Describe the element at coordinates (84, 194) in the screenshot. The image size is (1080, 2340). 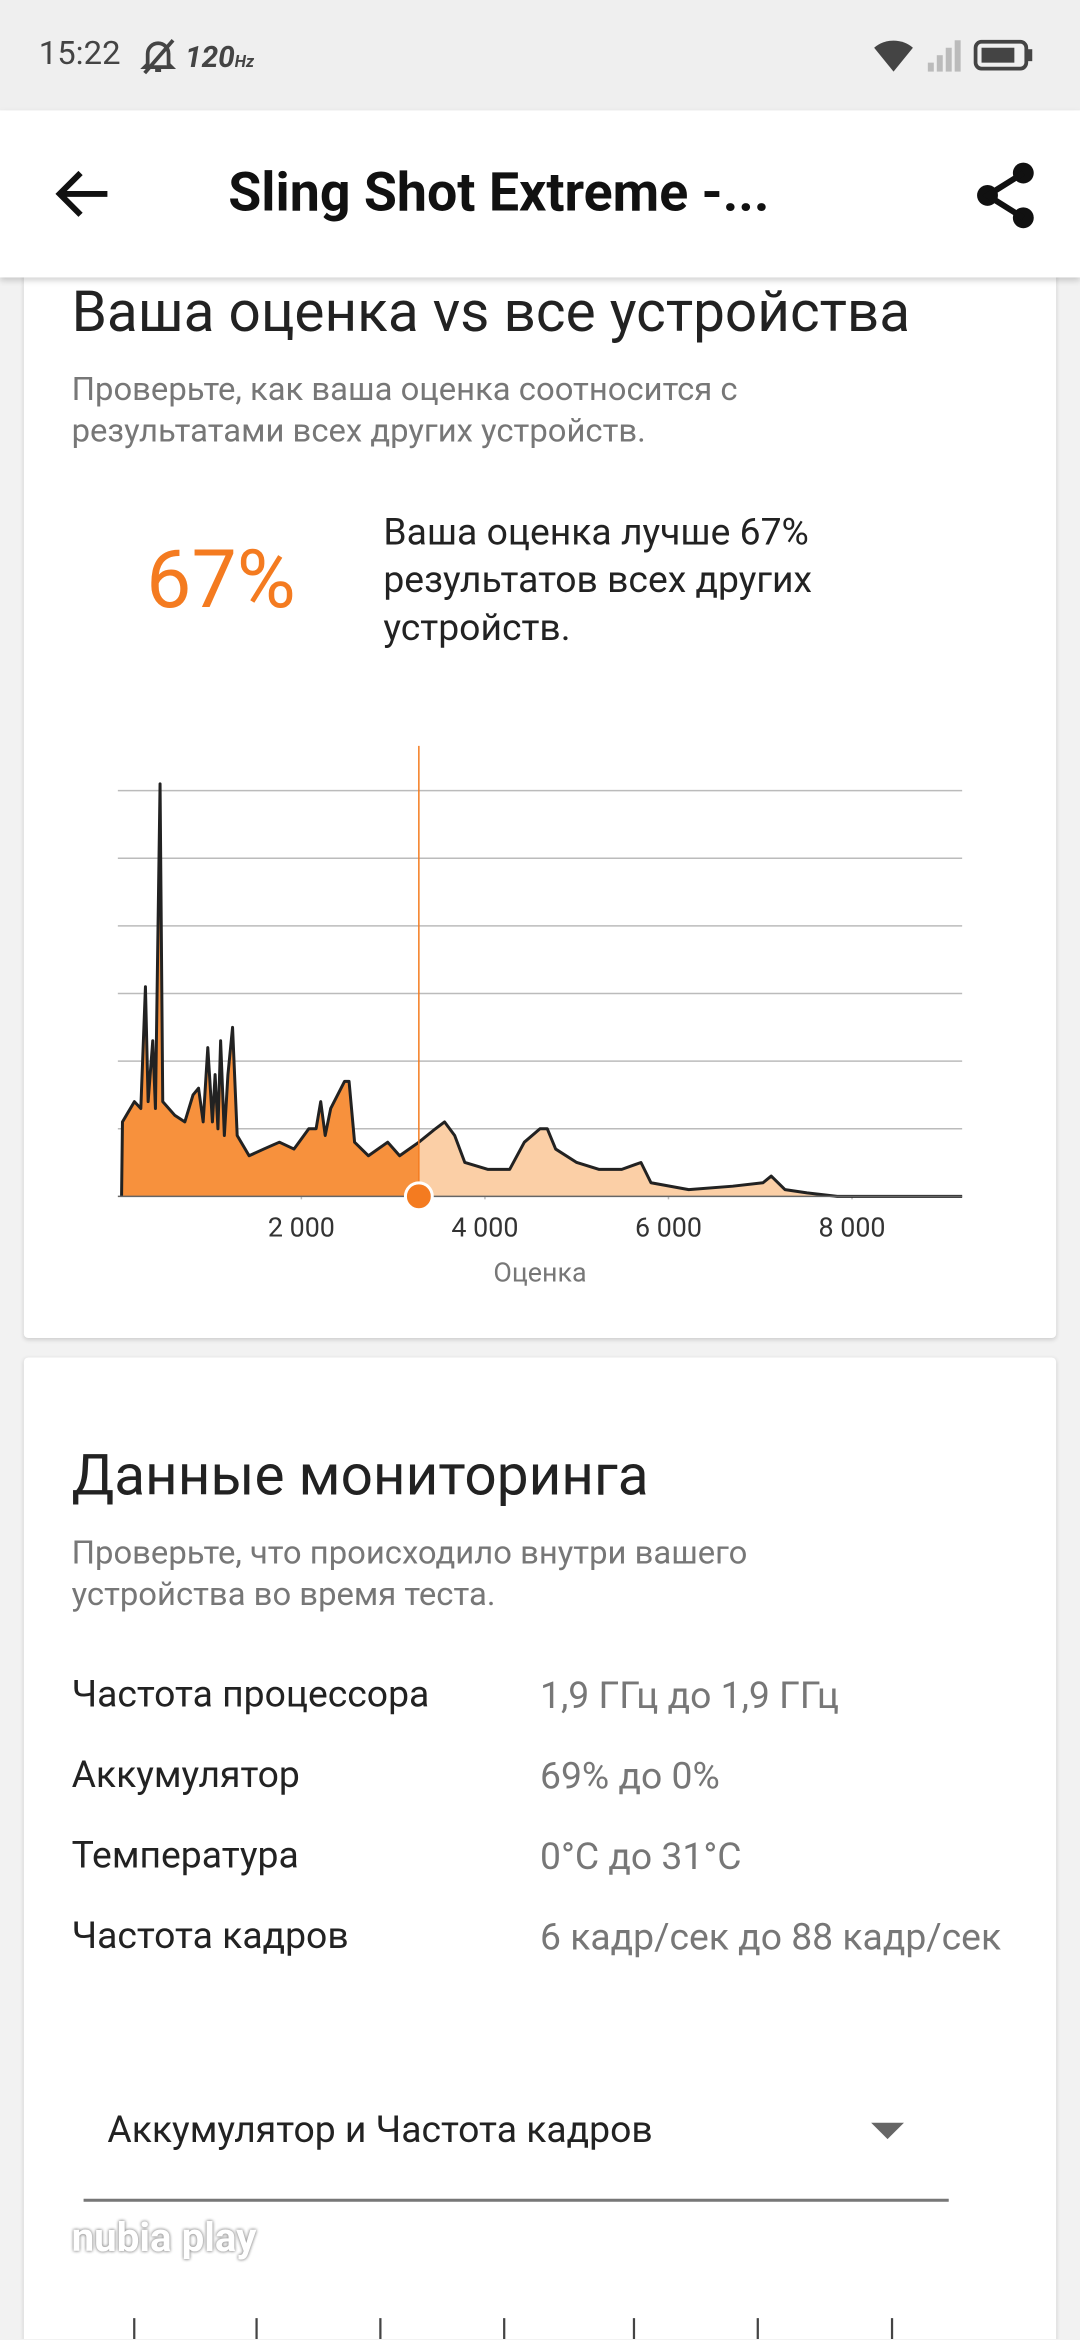
I see `back-button` at that location.